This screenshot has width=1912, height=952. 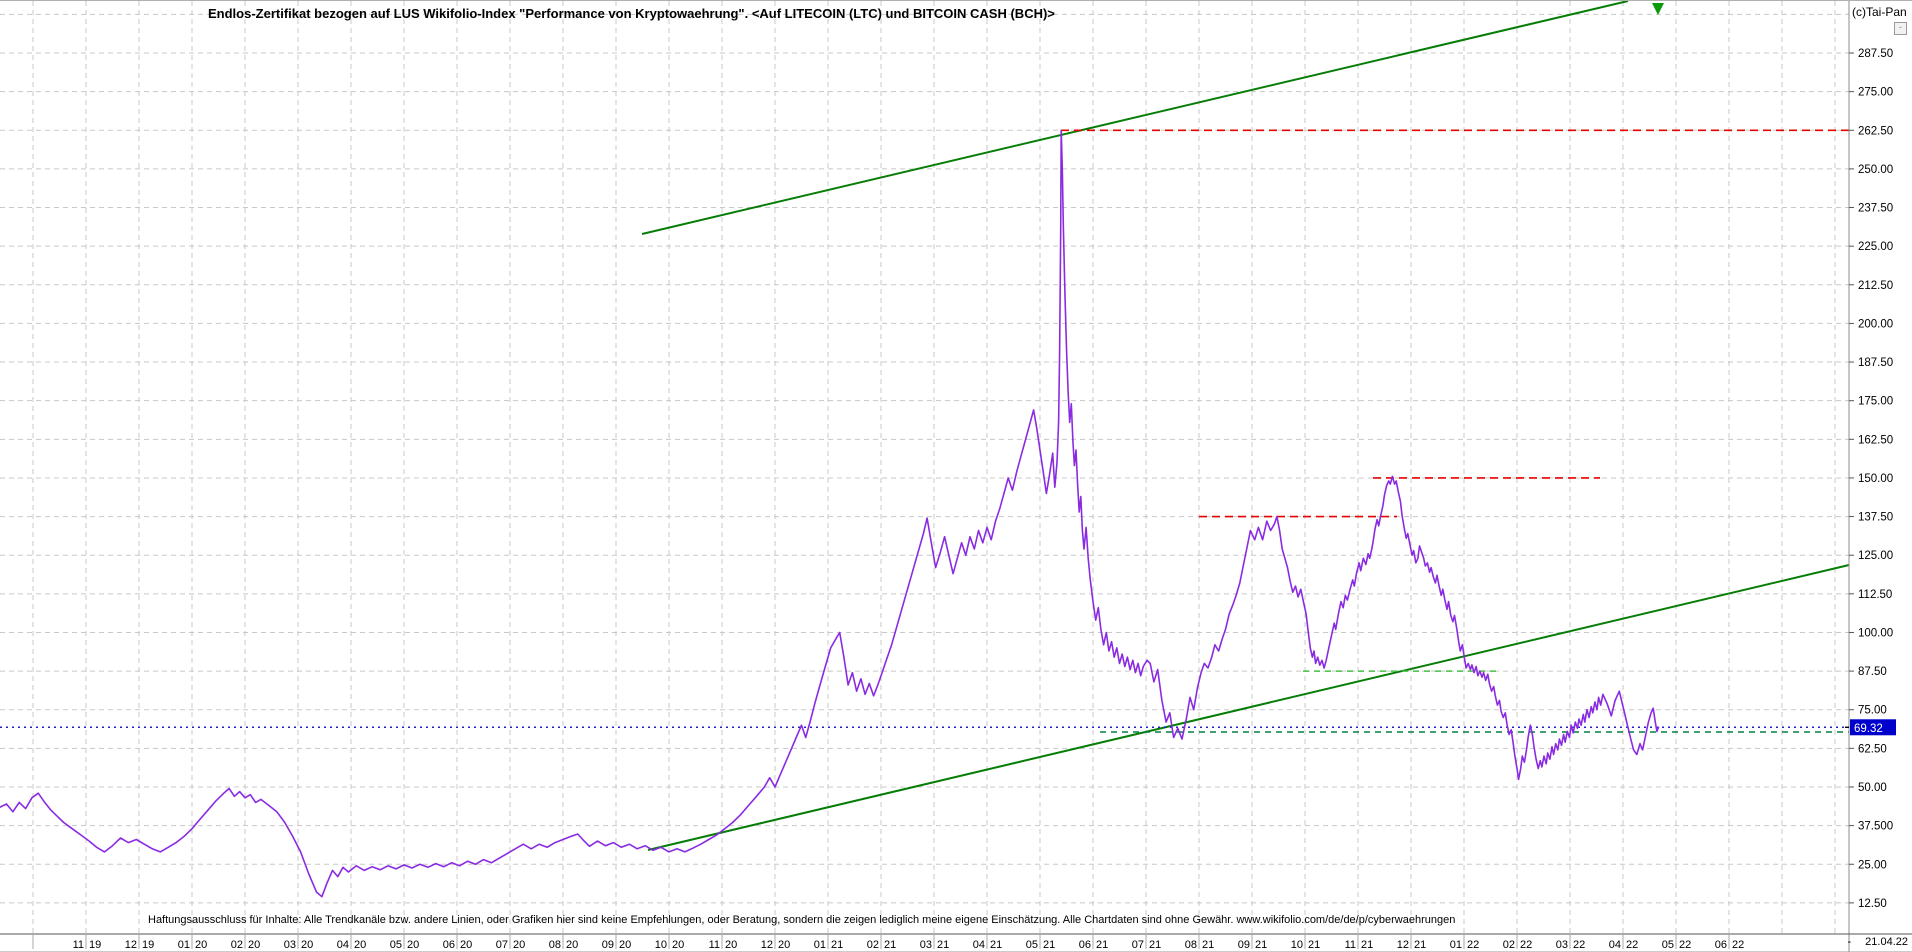 What do you see at coordinates (1875, 827) in the screenshot?
I see `y-tick-label: 37.500` at bounding box center [1875, 827].